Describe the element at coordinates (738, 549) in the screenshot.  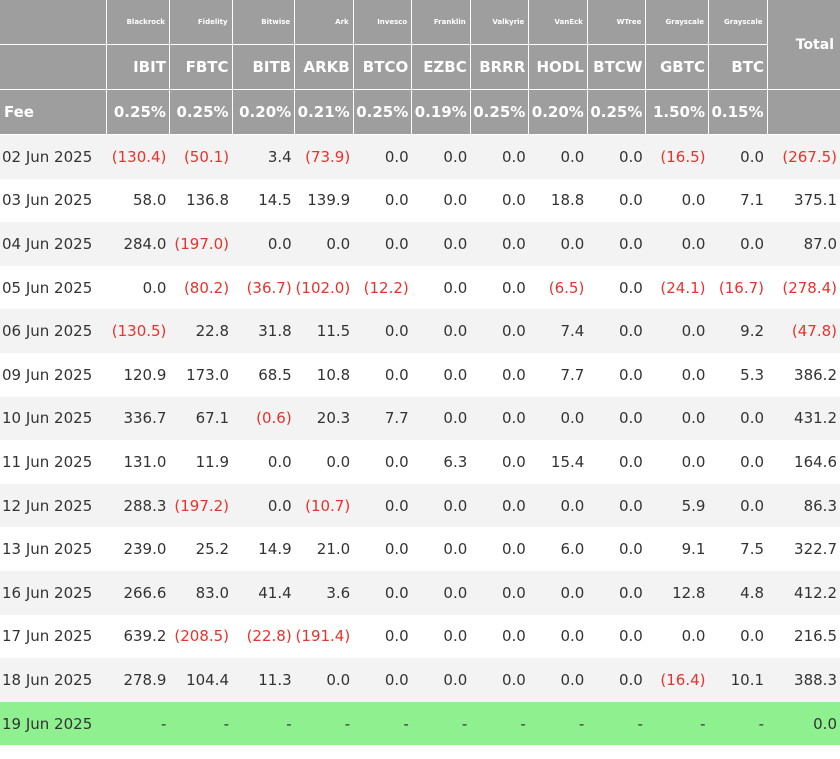
I see `flow-value-cell: 7.5` at that location.